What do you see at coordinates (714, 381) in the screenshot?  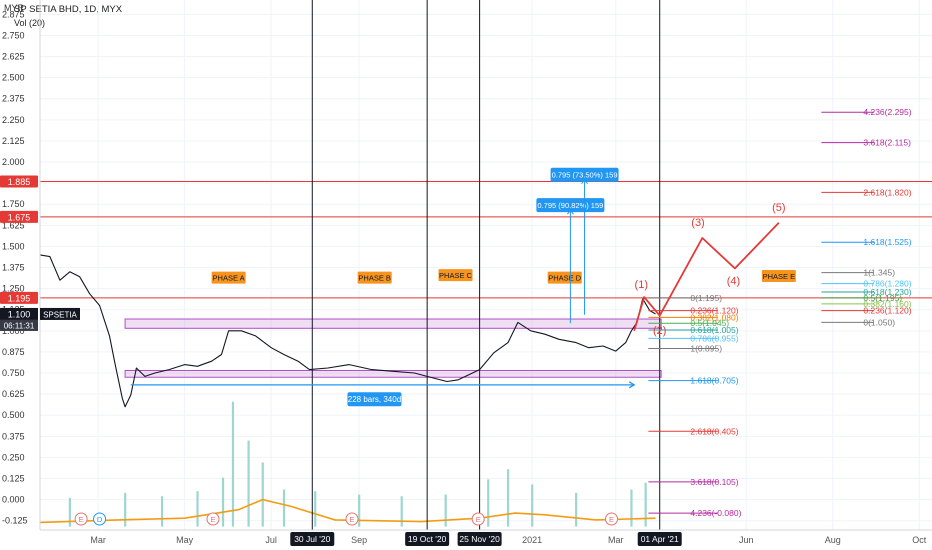 I see `fib-retracement-label: 1.618(0.705)` at bounding box center [714, 381].